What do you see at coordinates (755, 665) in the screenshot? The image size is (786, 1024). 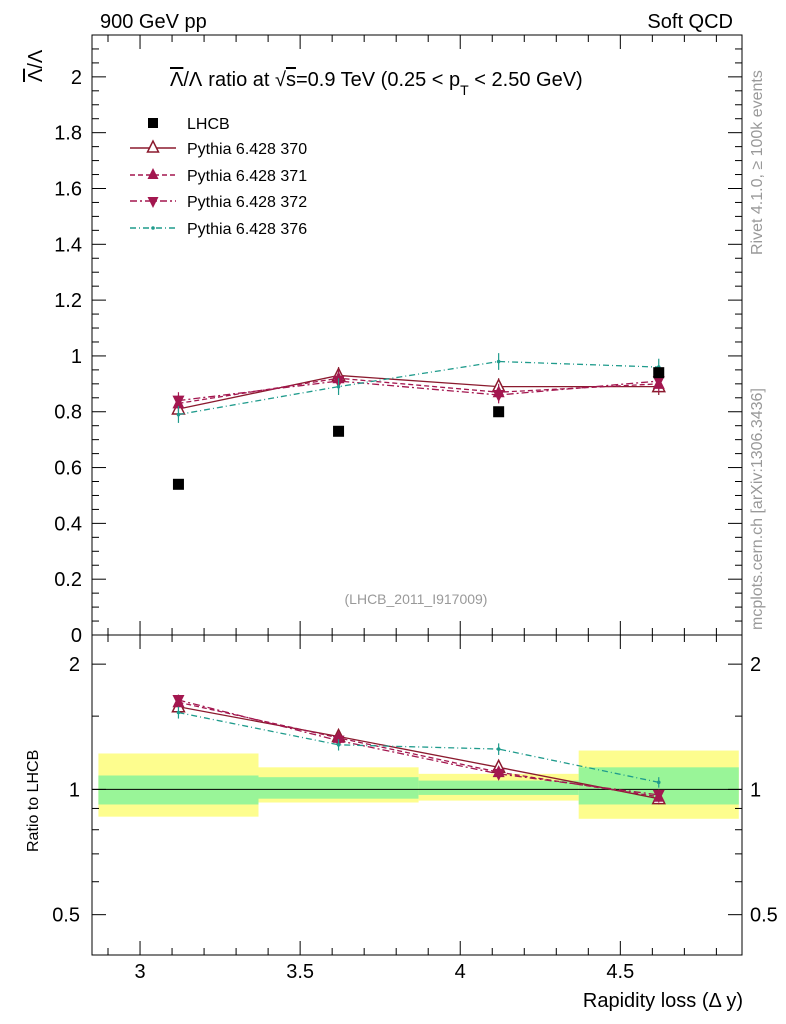 I see `ratio-ytick-label-right-2: 2` at bounding box center [755, 665].